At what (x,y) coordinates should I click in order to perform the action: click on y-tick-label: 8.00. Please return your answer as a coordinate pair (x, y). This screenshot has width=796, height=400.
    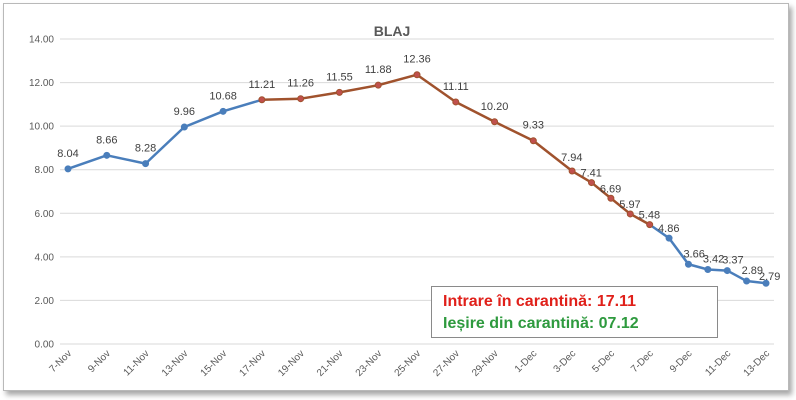
    Looking at the image, I should click on (45, 170).